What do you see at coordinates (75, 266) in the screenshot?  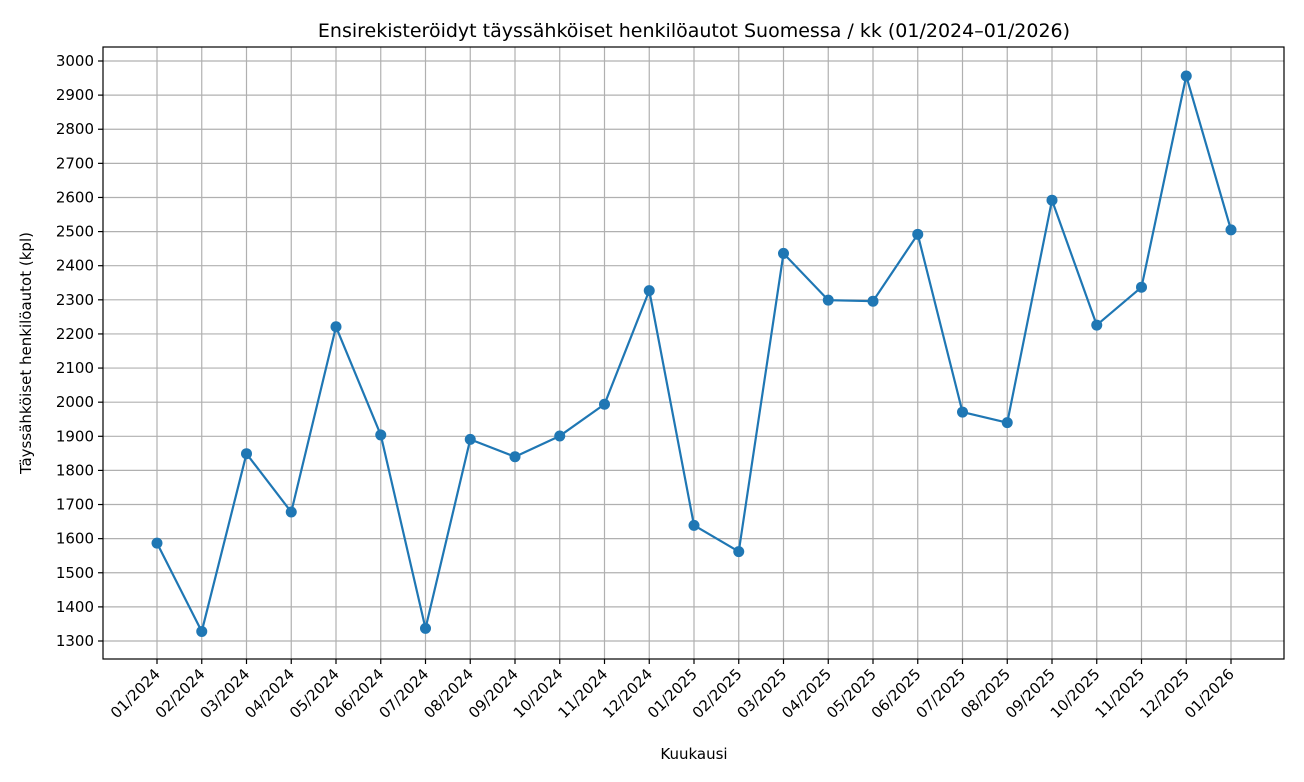 I see `y-tick-label: 2400` at bounding box center [75, 266].